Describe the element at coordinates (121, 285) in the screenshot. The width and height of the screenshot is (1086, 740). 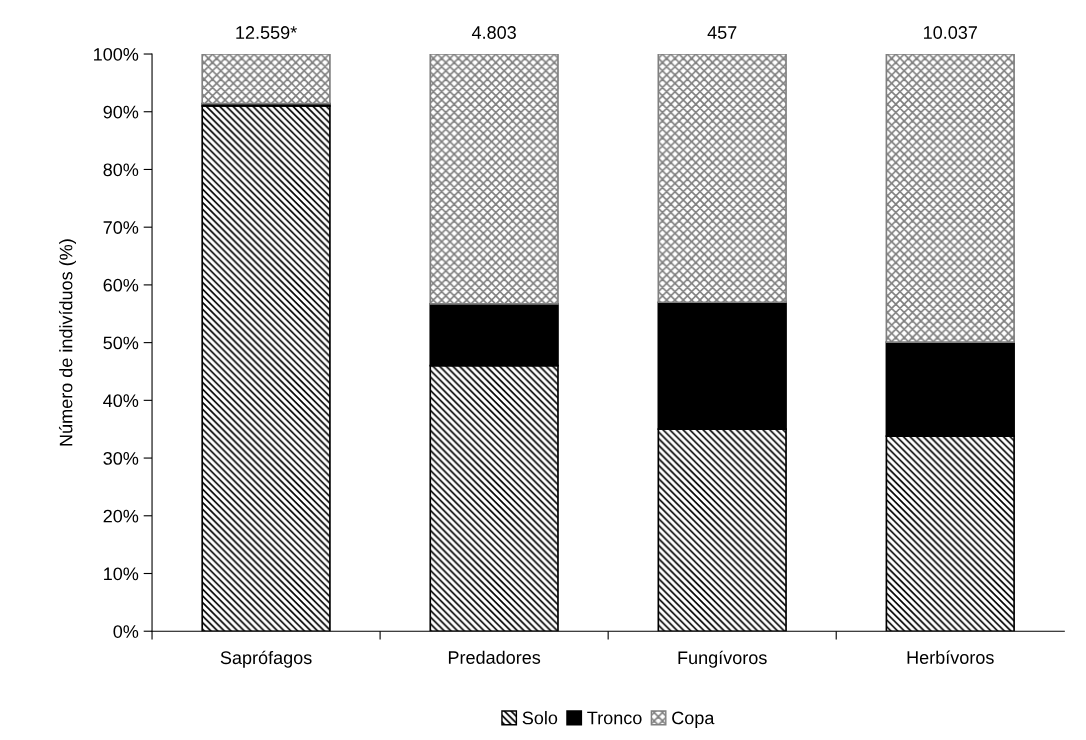
I see `y-tick-label: 60%` at that location.